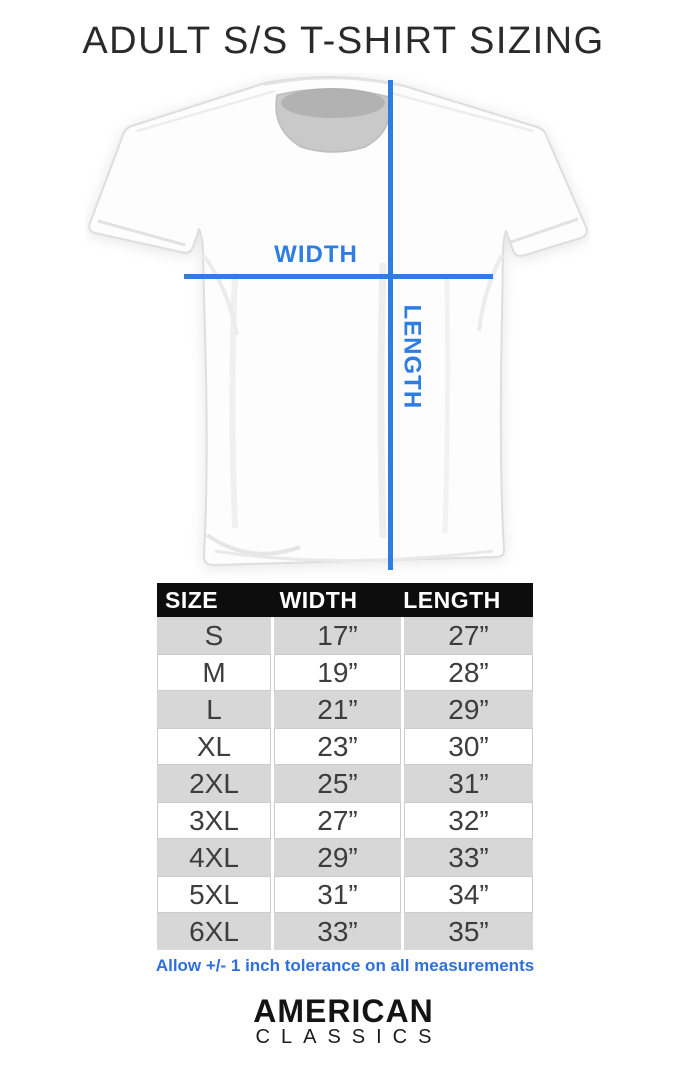 The width and height of the screenshot is (687, 1080). Describe the element at coordinates (214, 820) in the screenshot. I see `size-cell: 3XL` at that location.